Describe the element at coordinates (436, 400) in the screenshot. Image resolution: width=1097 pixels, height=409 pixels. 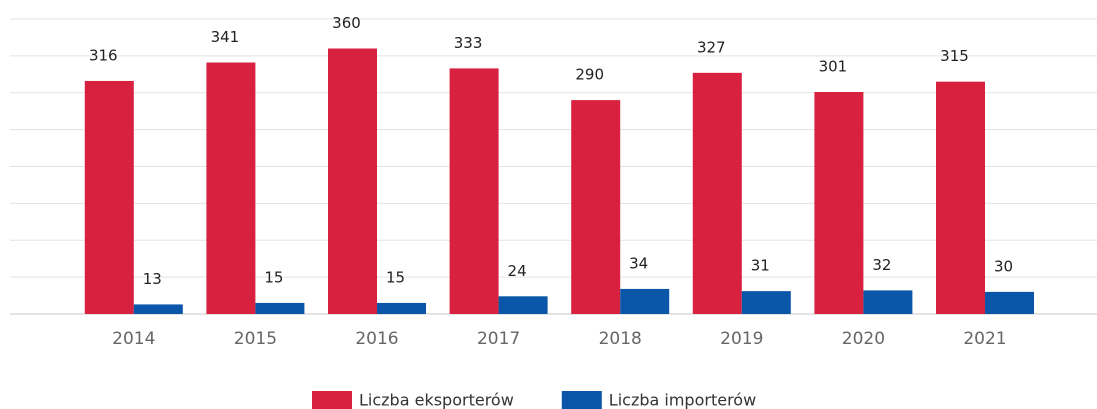
I see `legend-label: Liczba eksporterów` at that location.